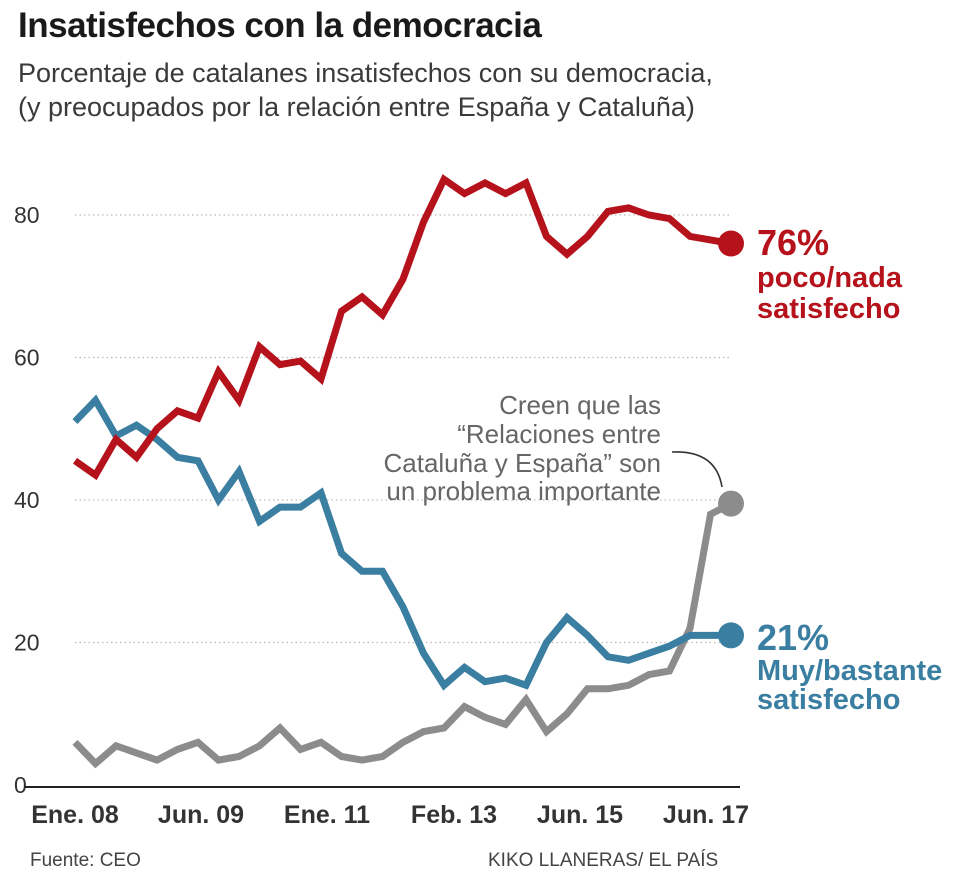 The image size is (980, 882). I want to click on annotation-leader-line, so click(697, 469).